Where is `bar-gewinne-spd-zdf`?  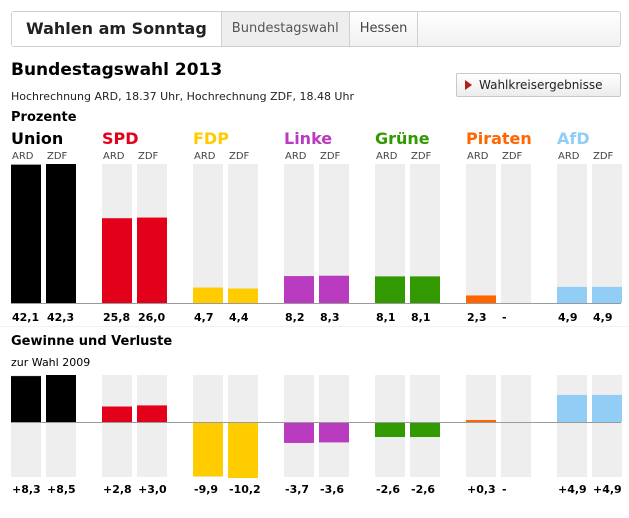
bar-gewinne-spd-zdf is located at coordinates (152, 413).